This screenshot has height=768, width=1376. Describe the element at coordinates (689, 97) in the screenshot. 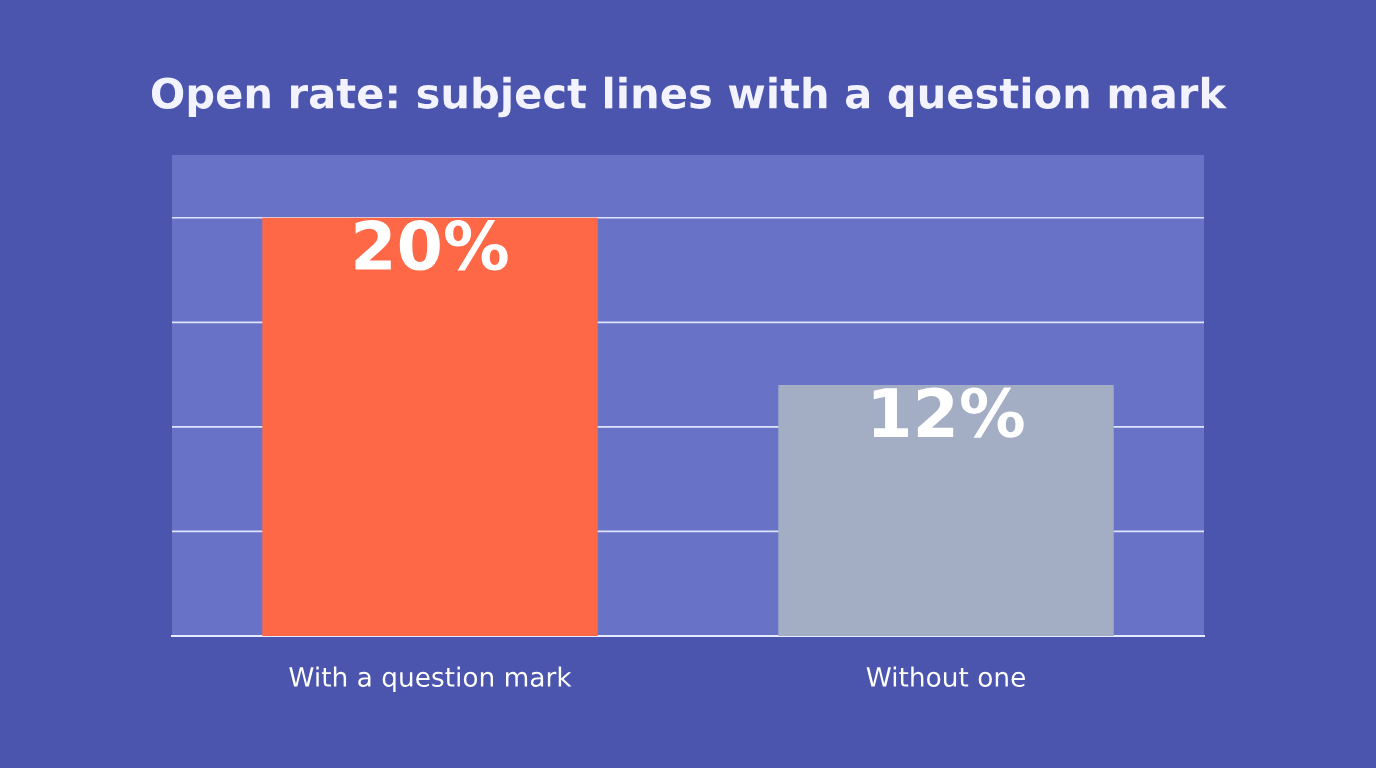

I see `chart-title: Open rate: subject lines with a question mark` at that location.